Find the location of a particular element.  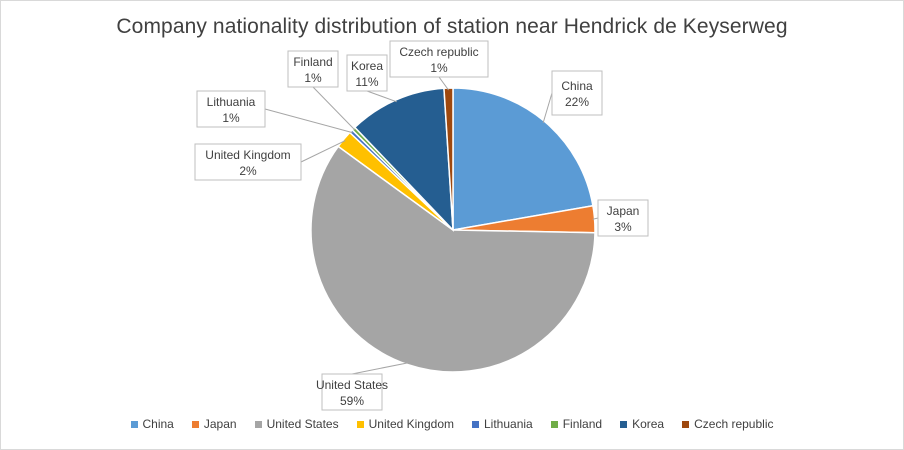

legend-item-lithuania: Lithuania is located at coordinates (502, 424).